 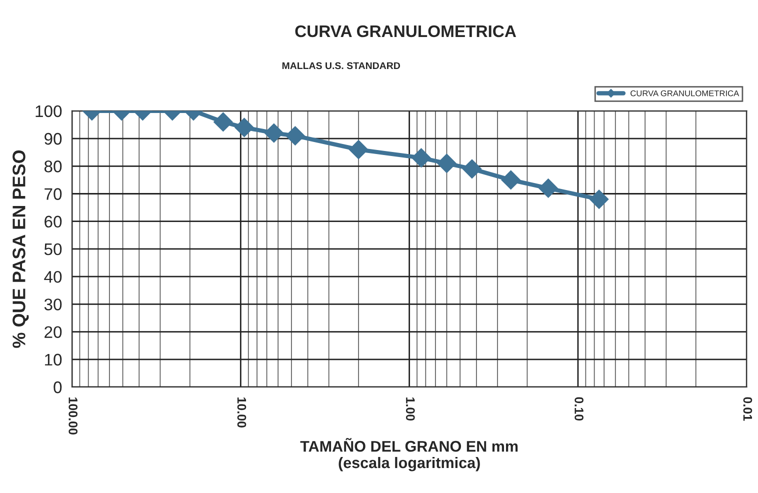 What do you see at coordinates (53, 276) in the screenshot?
I see `y-tick-label: 40` at bounding box center [53, 276].